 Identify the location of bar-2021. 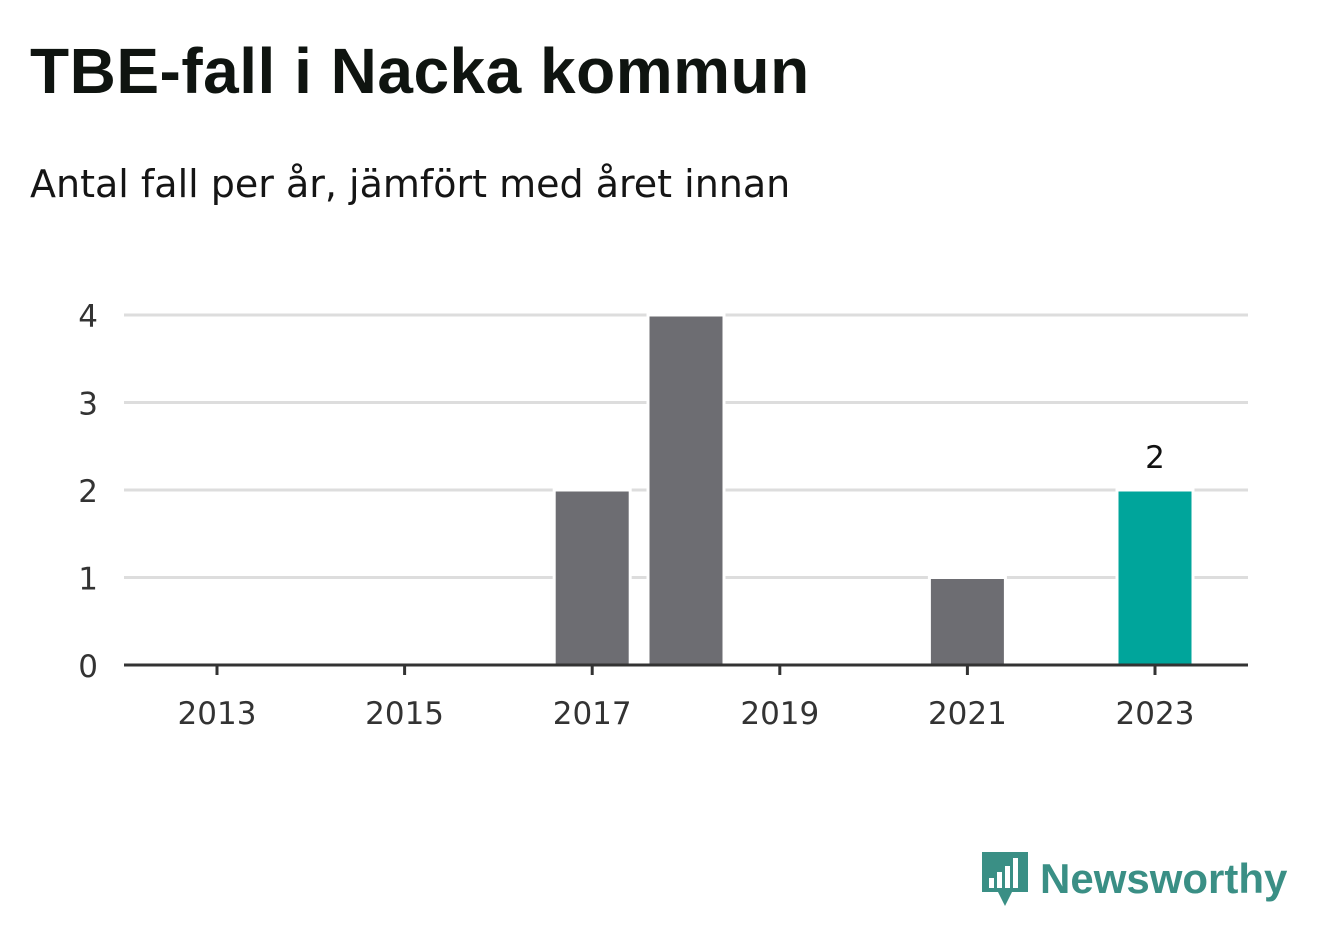
(967, 621).